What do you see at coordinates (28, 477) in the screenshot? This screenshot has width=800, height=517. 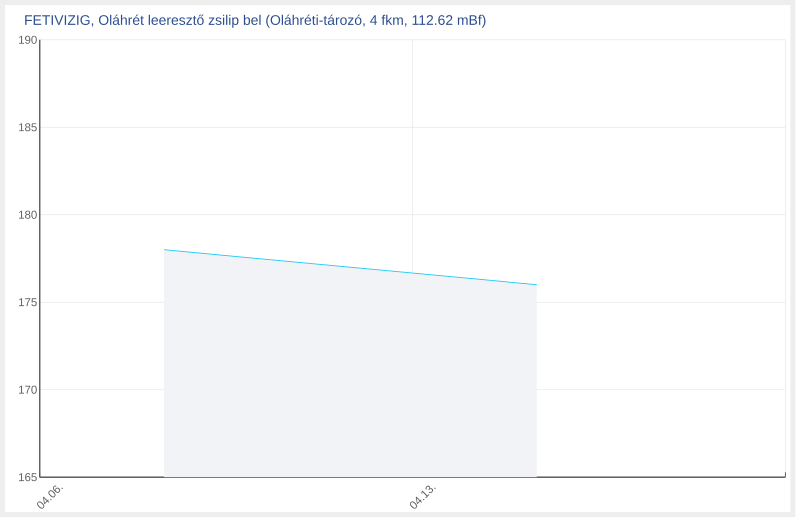 I see `y-tick-label: 165` at bounding box center [28, 477].